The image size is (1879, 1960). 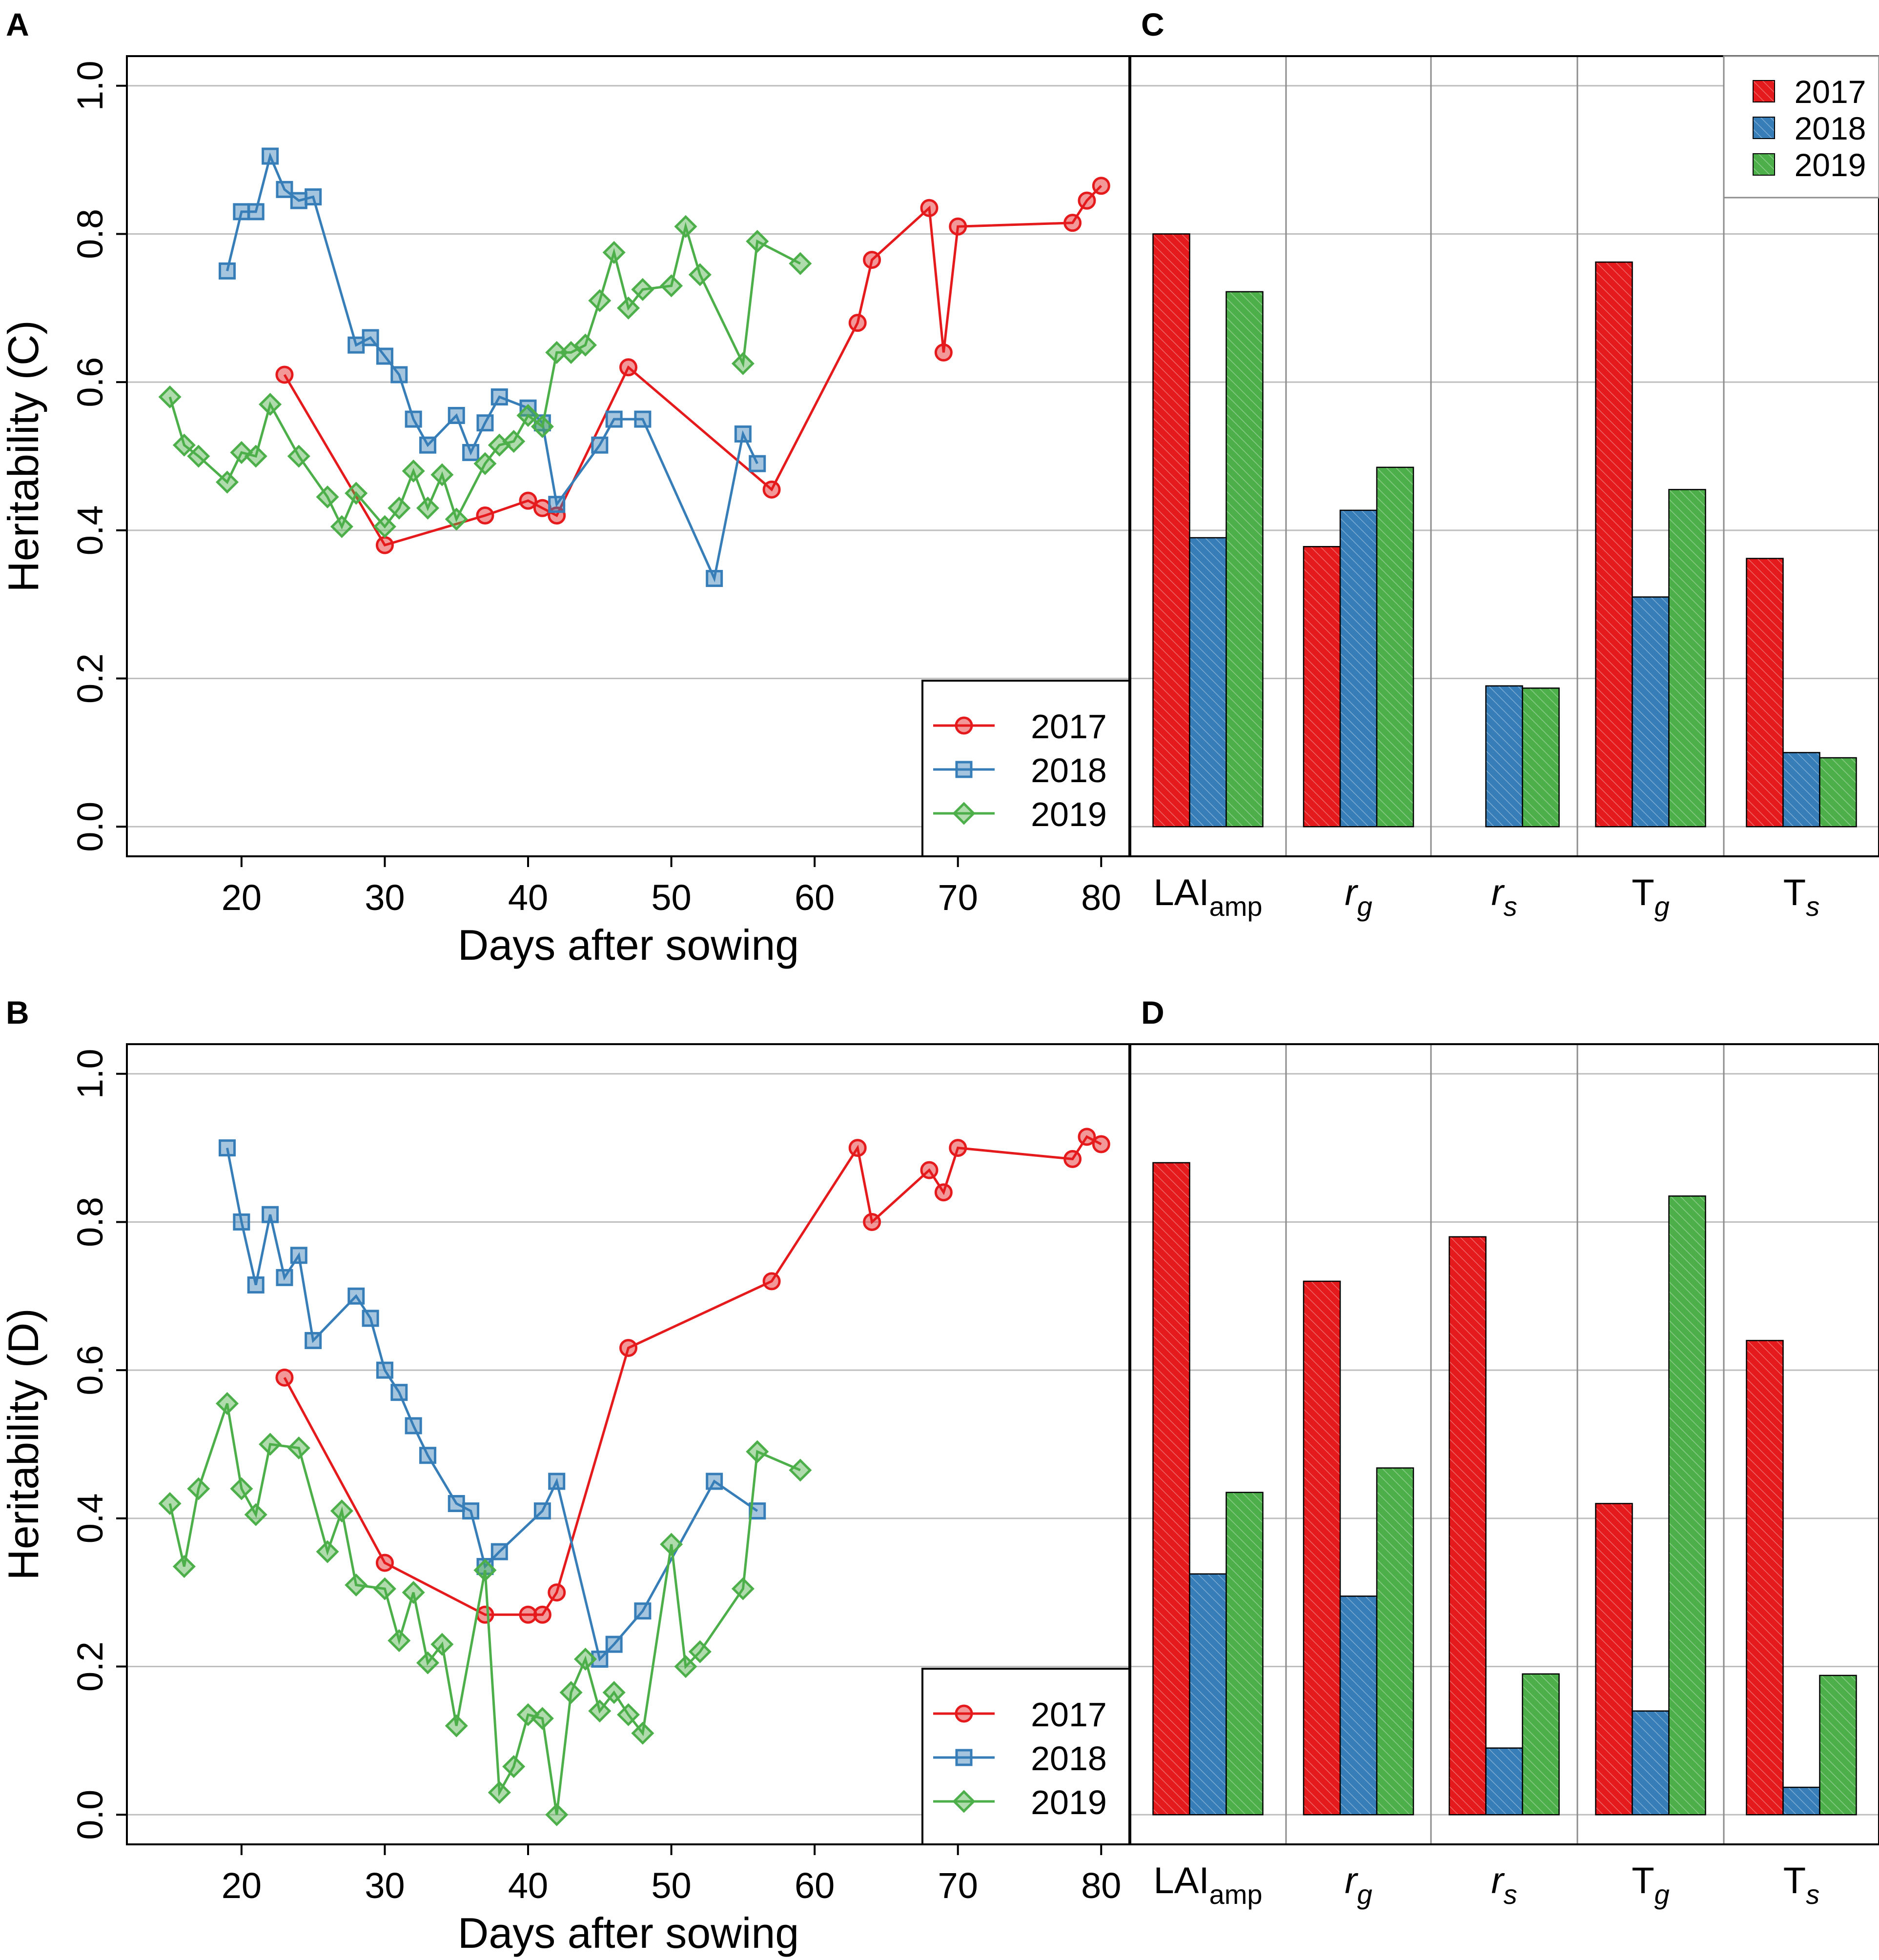 I want to click on category-label-main: r, so click(x=1351, y=1881).